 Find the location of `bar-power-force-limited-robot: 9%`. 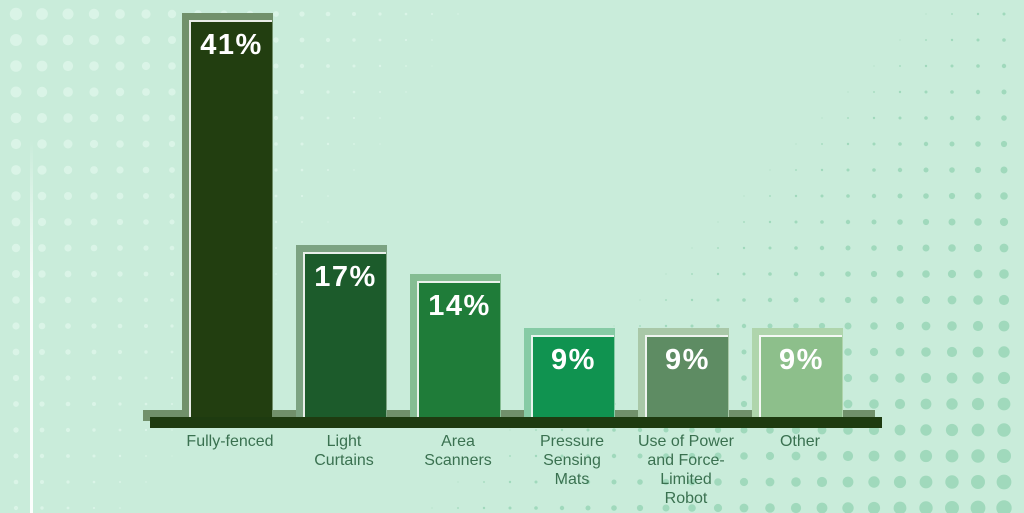

bar-power-force-limited-robot: 9% is located at coordinates (686, 376).